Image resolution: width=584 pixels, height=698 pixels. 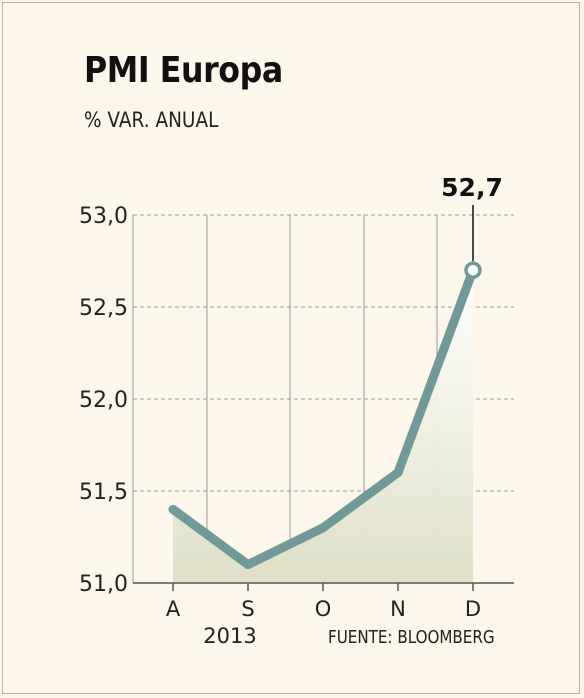 What do you see at coordinates (229, 636) in the screenshot?
I see `x-axis-year-label: 2013` at bounding box center [229, 636].